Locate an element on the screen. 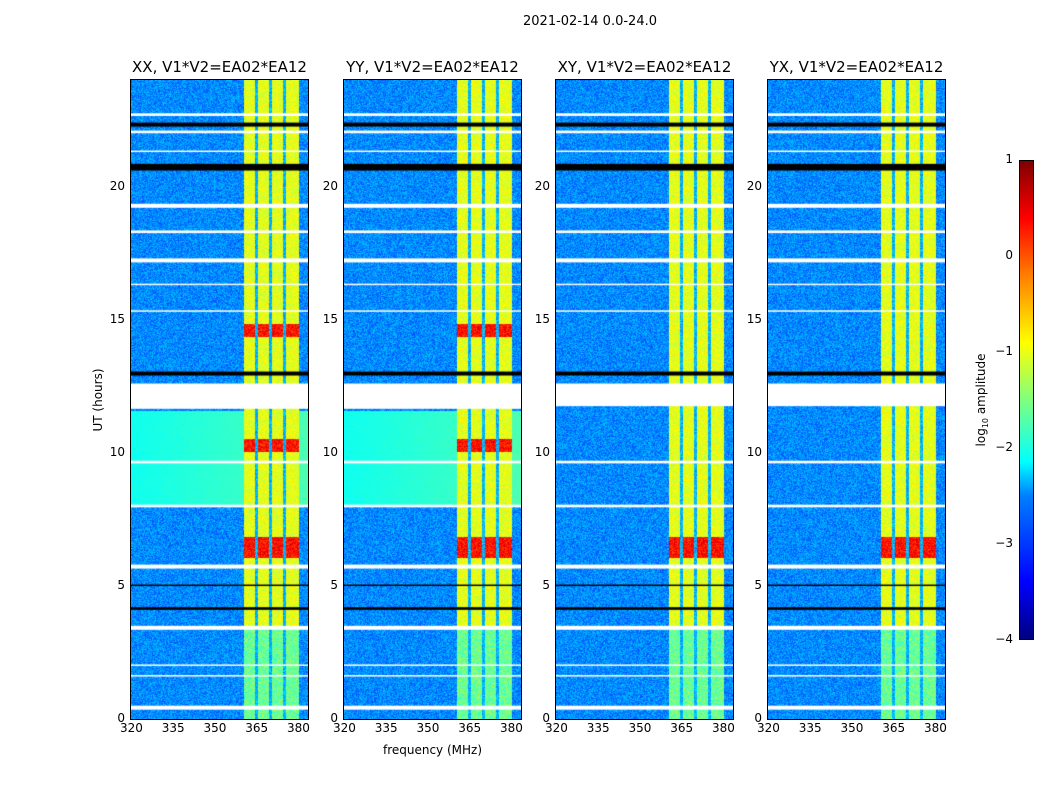 The width and height of the screenshot is (1050, 800). colorbar-label: log10 amplitude is located at coordinates (982, 400).